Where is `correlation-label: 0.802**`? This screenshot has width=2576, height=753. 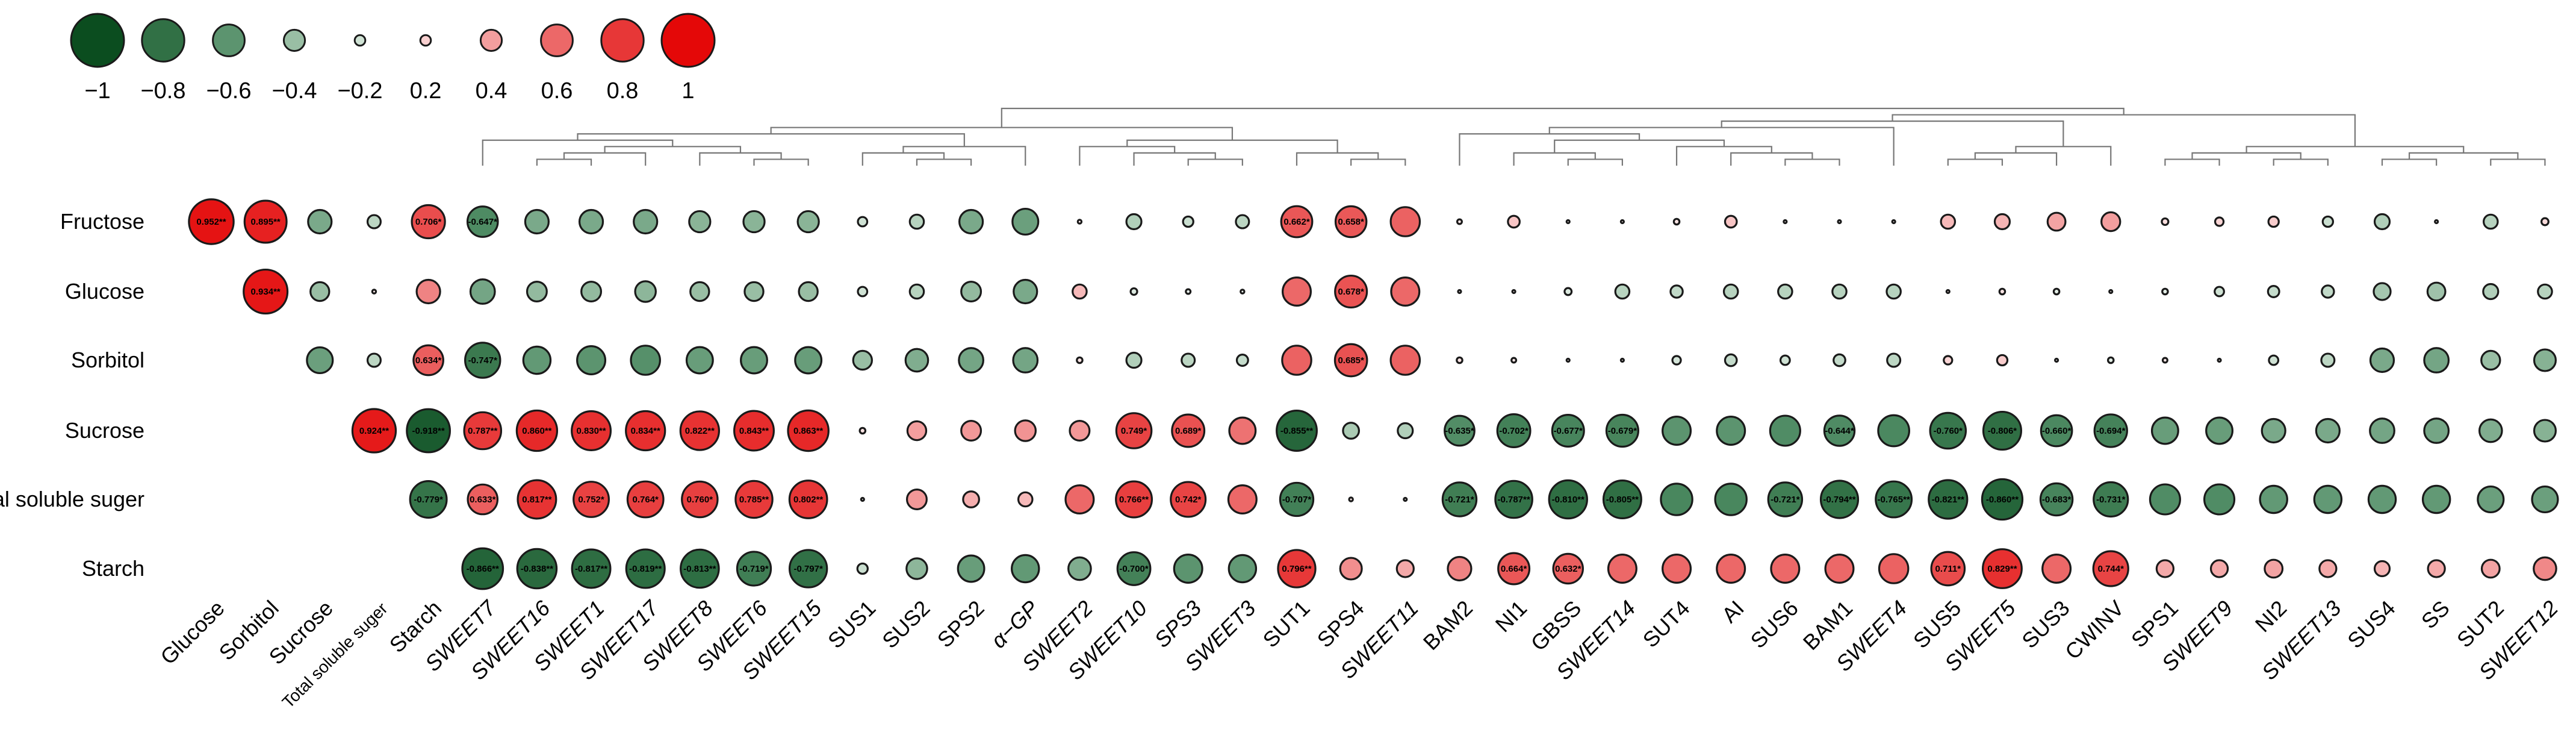
correlation-label: 0.802** is located at coordinates (808, 500).